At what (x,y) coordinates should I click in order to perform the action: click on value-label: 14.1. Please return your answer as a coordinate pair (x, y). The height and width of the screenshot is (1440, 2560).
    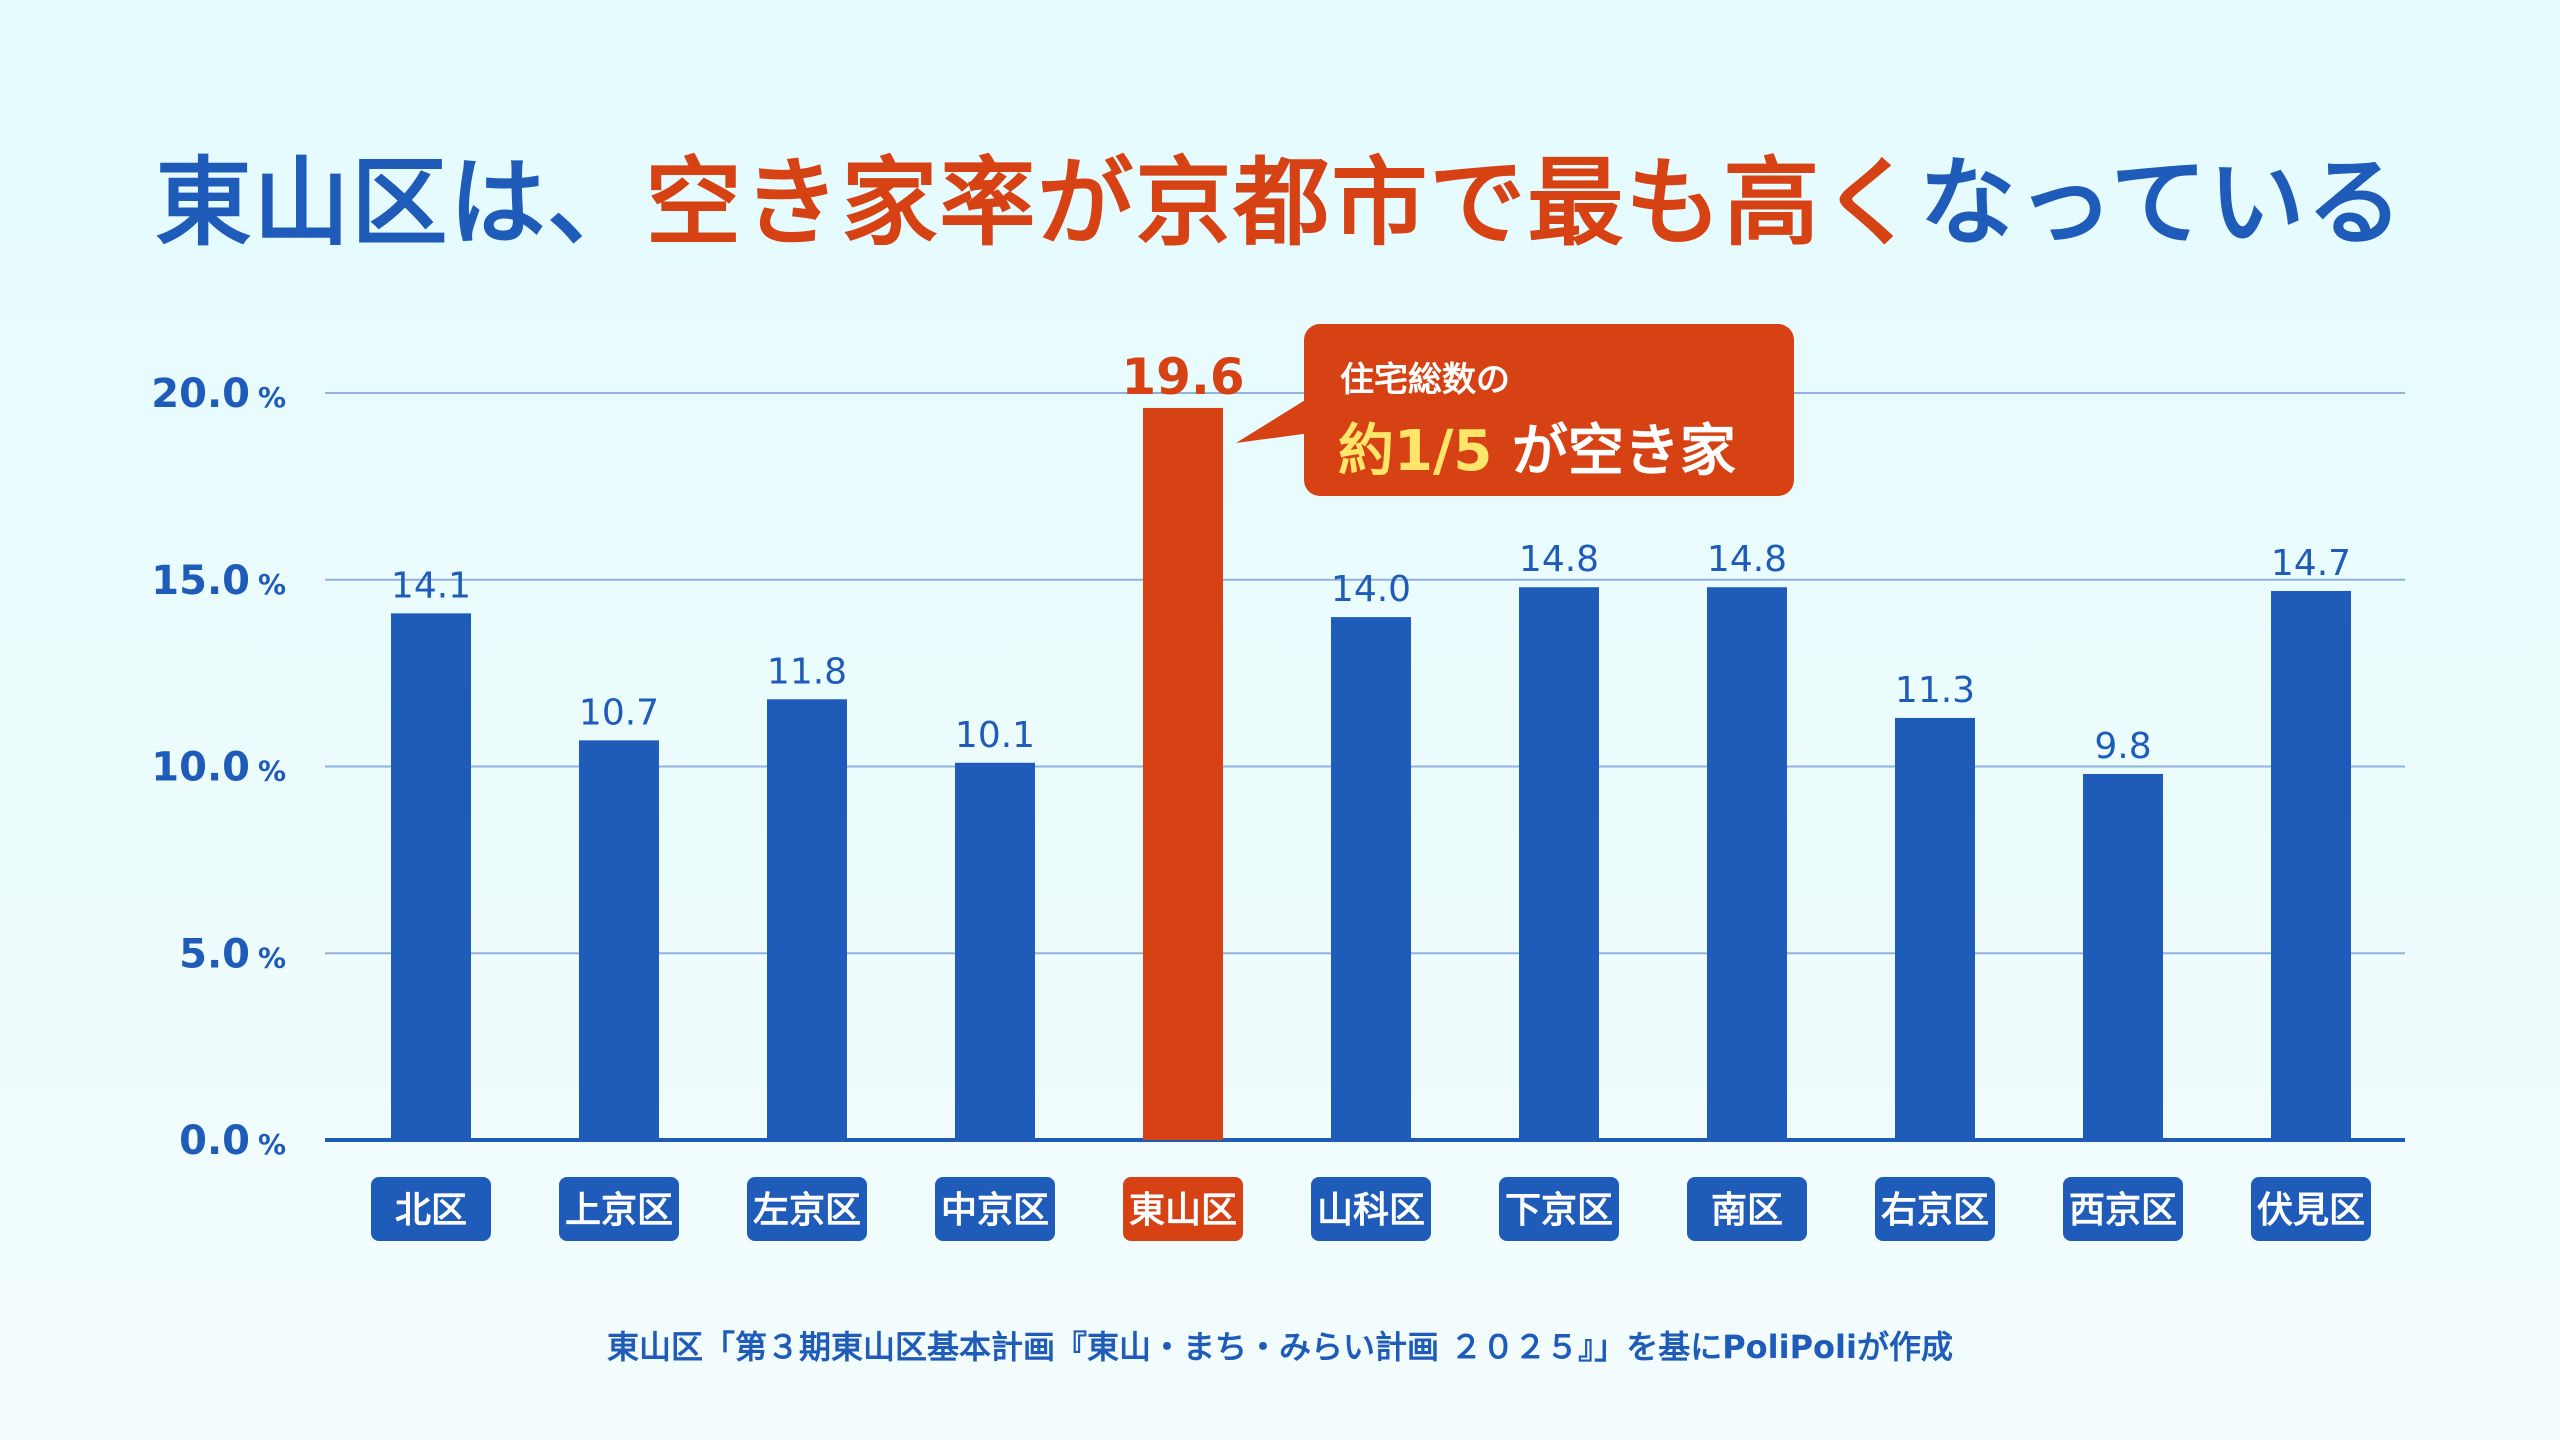
    Looking at the image, I should click on (431, 585).